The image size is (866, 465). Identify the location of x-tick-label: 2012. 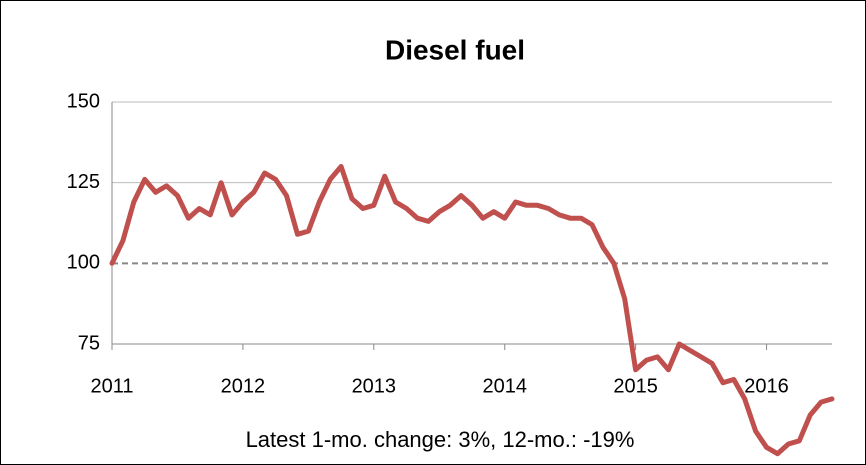
(243, 386).